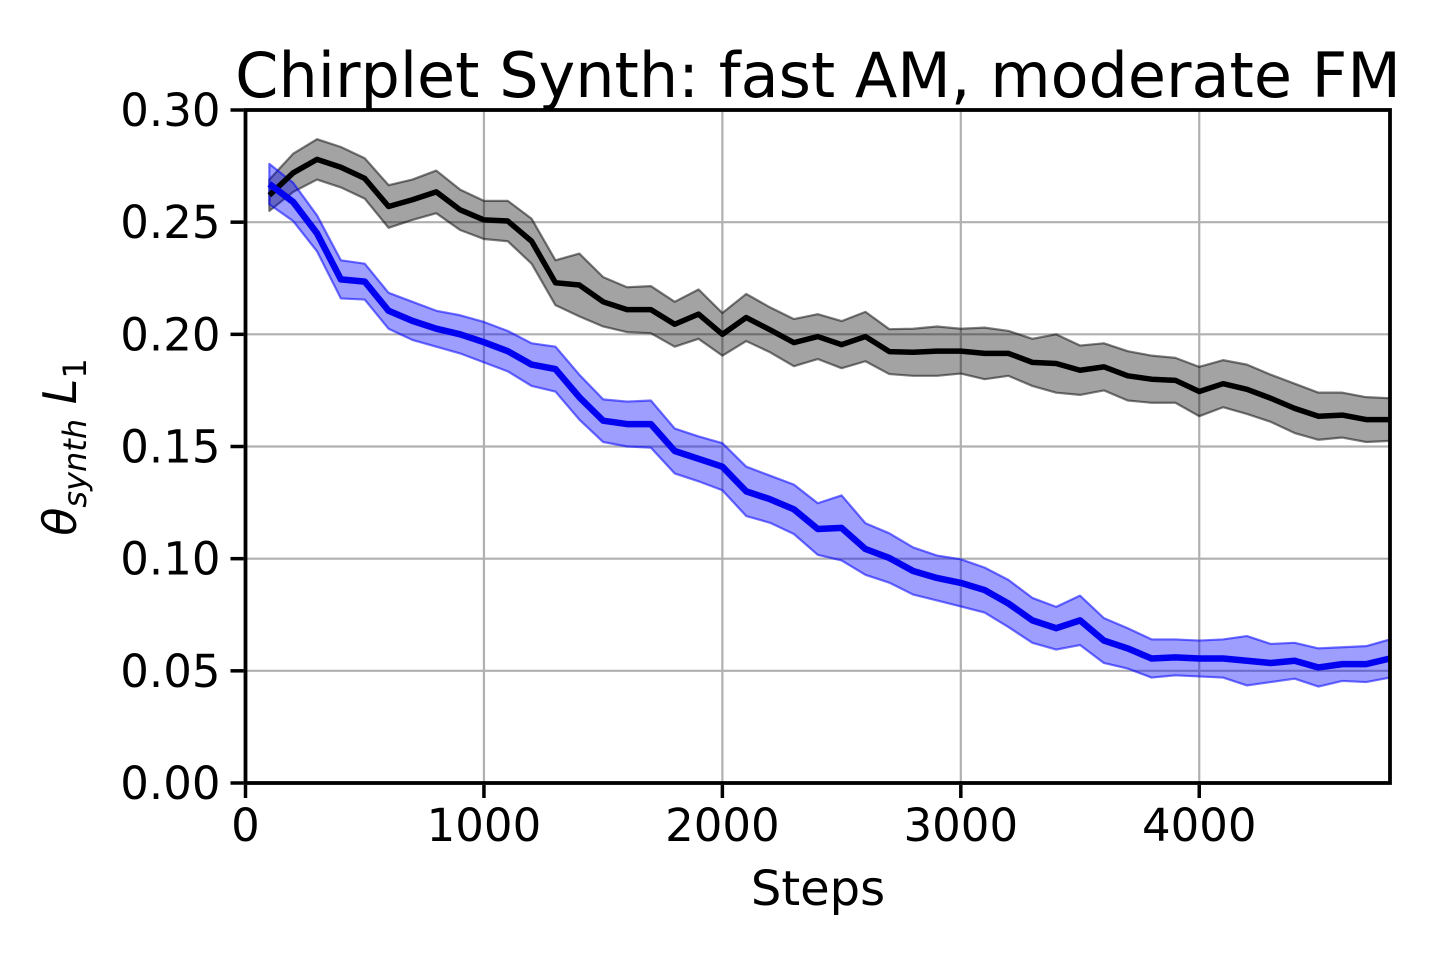 This screenshot has width=1440, height=960. Describe the element at coordinates (484, 825) in the screenshot. I see `x-tick-label: 1000` at that location.